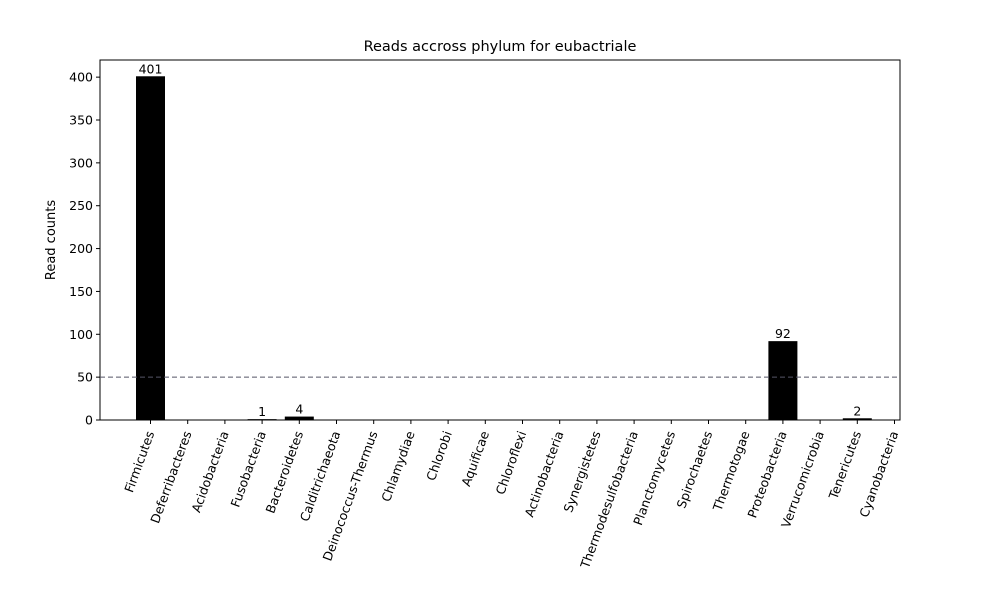  What do you see at coordinates (857, 410) in the screenshot?
I see `data-label-tenericutes: 2` at bounding box center [857, 410].